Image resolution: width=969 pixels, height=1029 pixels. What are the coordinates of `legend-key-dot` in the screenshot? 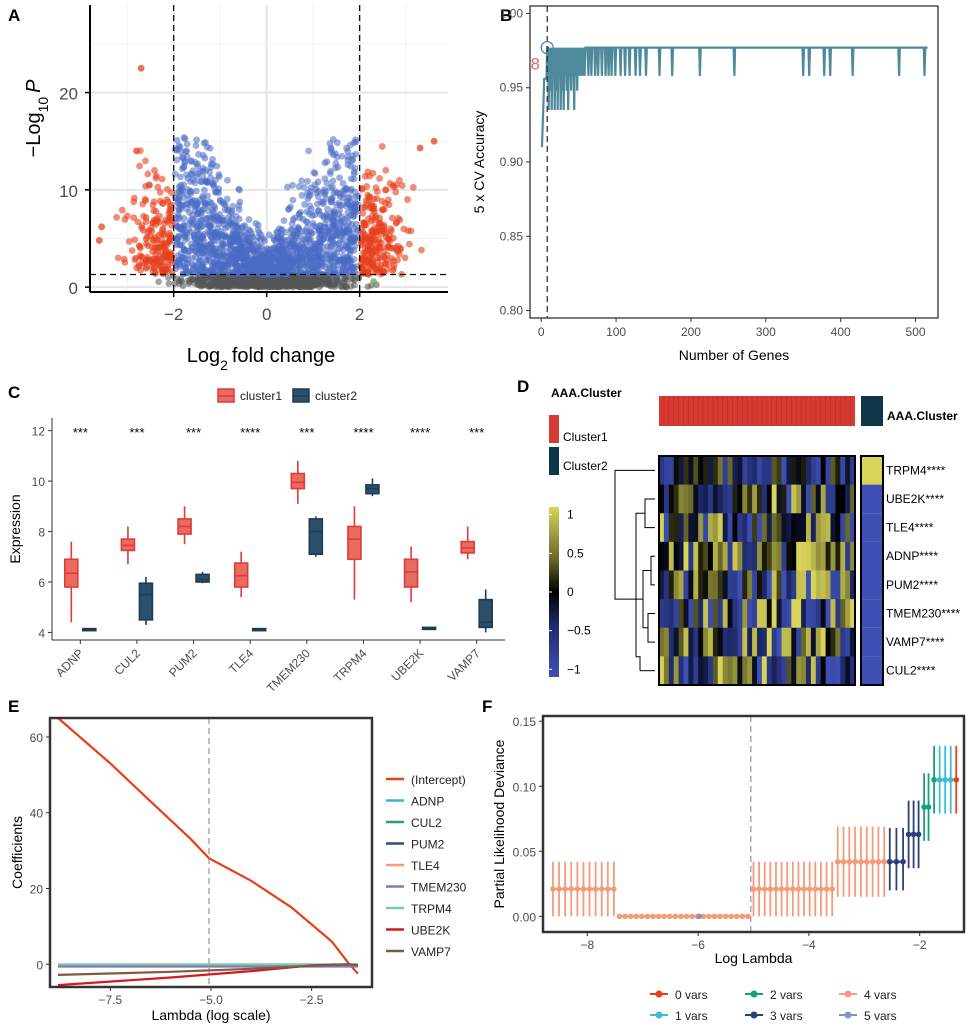 It's located at (848, 994).